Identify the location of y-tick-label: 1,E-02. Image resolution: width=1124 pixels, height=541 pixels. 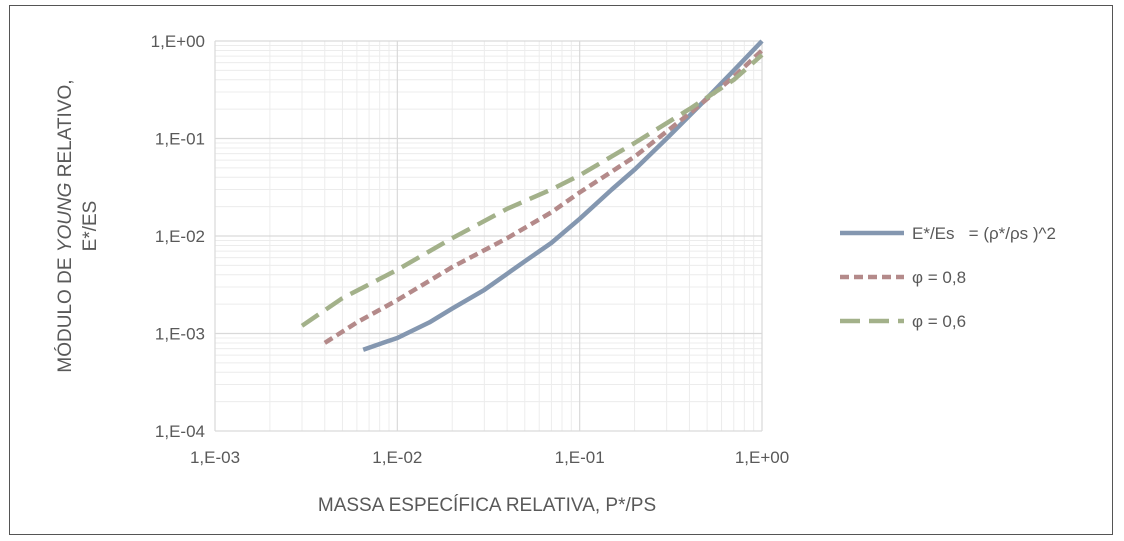
(180, 236).